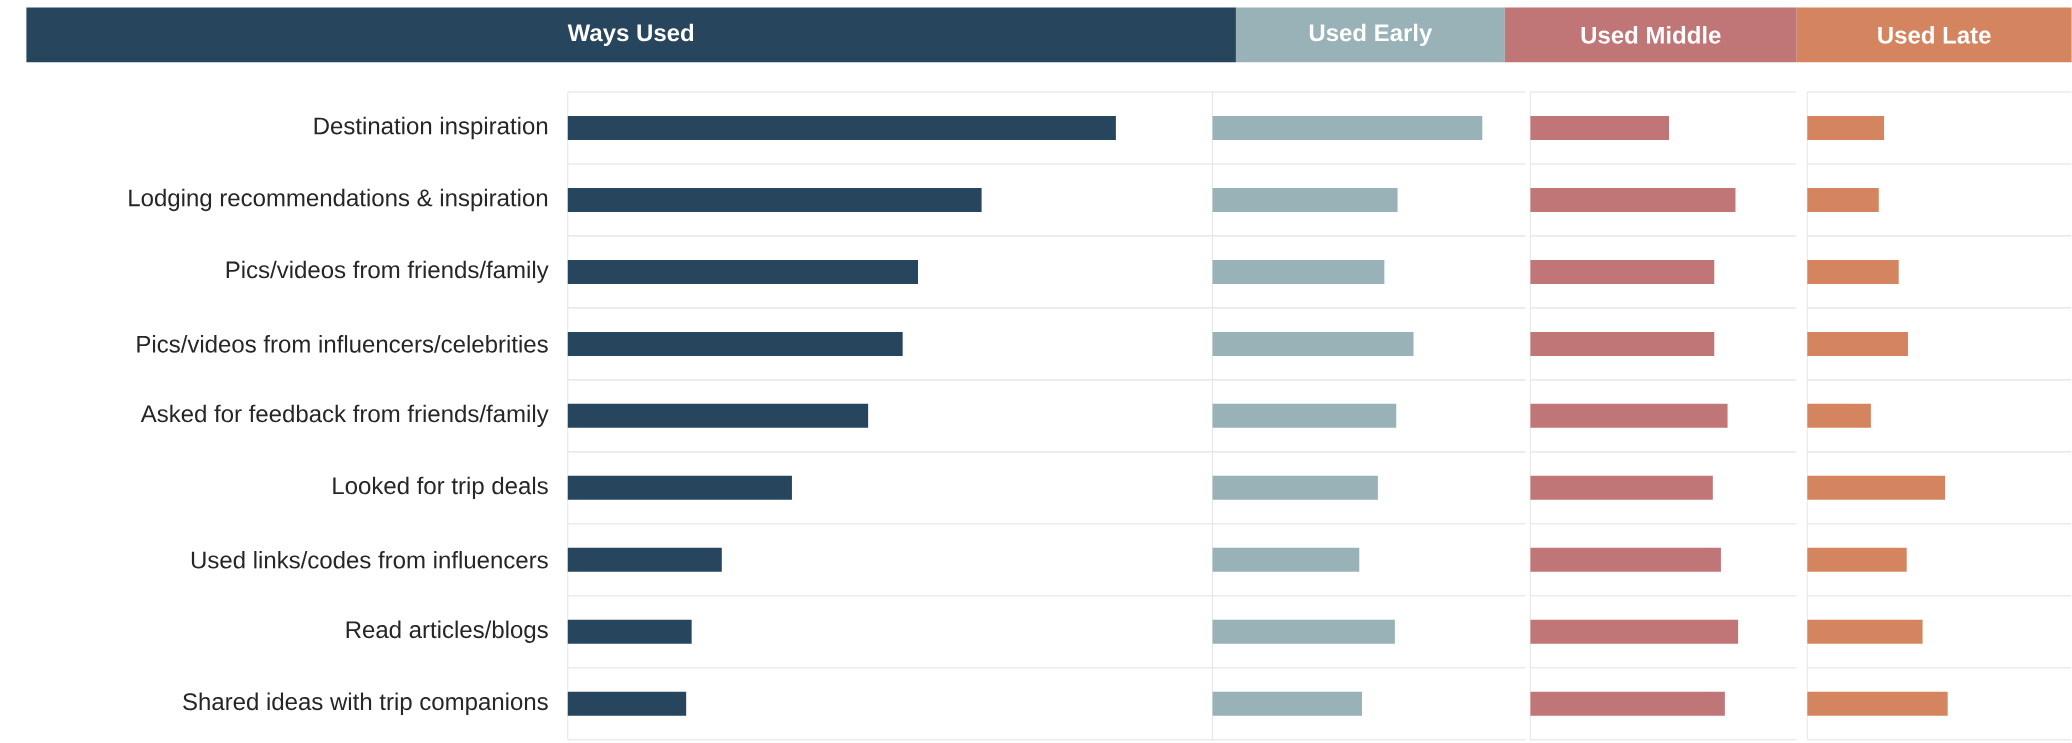 This screenshot has width=2072, height=743. Describe the element at coordinates (1371, 35) in the screenshot. I see `chart-title: Used Early` at that location.